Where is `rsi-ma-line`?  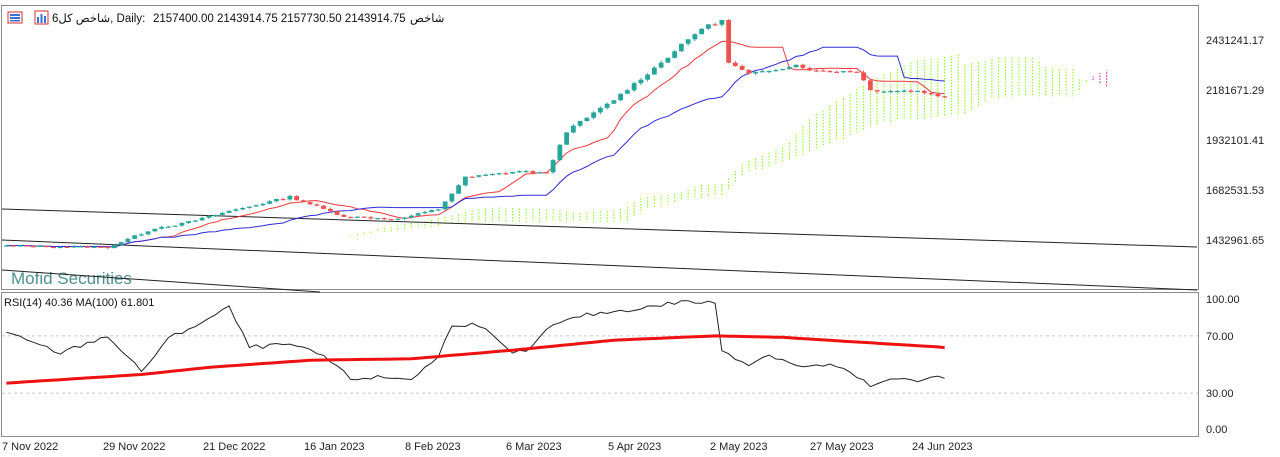 rsi-ma-line is located at coordinates (475, 359).